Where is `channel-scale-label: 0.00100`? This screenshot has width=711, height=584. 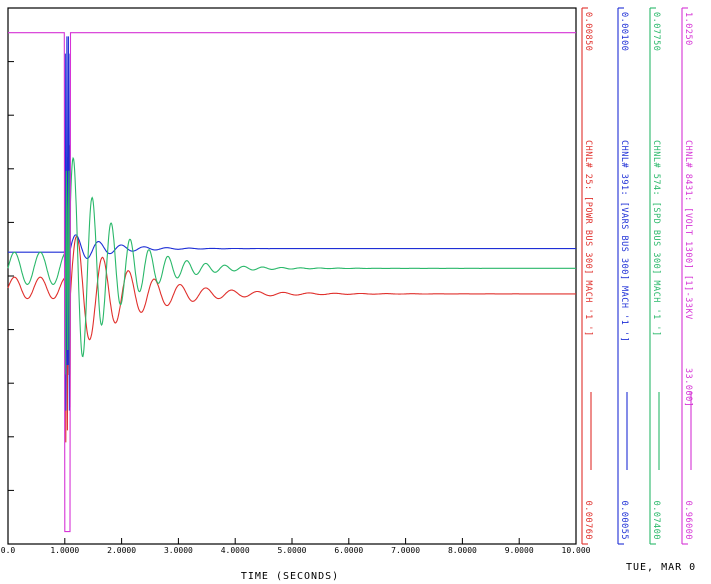
channel-scale-label: 0.00100 is located at coordinates (624, 31).